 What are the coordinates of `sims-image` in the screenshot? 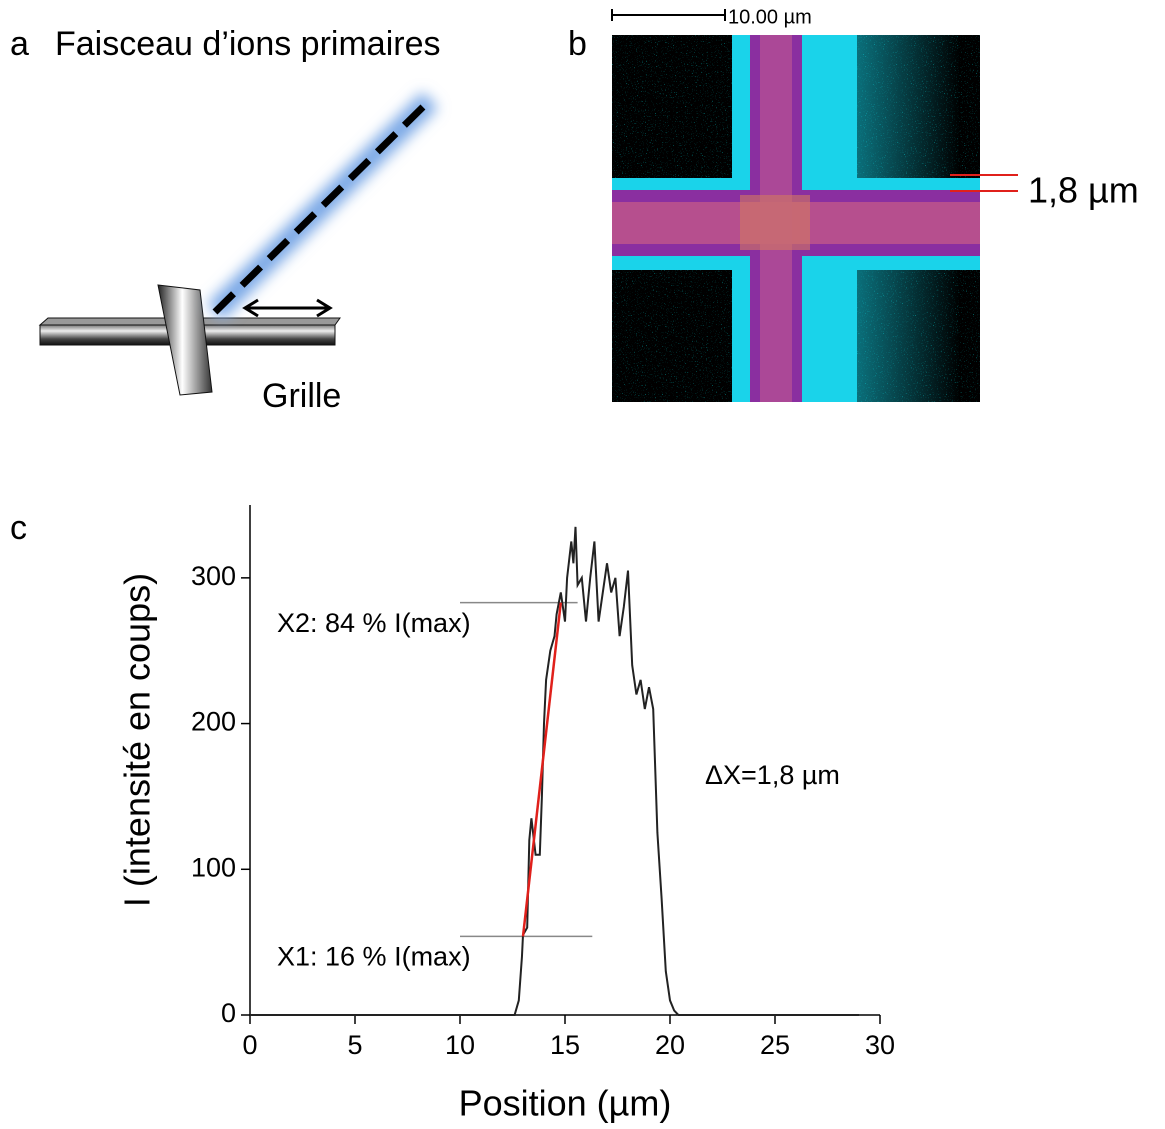 It's located at (796, 218).